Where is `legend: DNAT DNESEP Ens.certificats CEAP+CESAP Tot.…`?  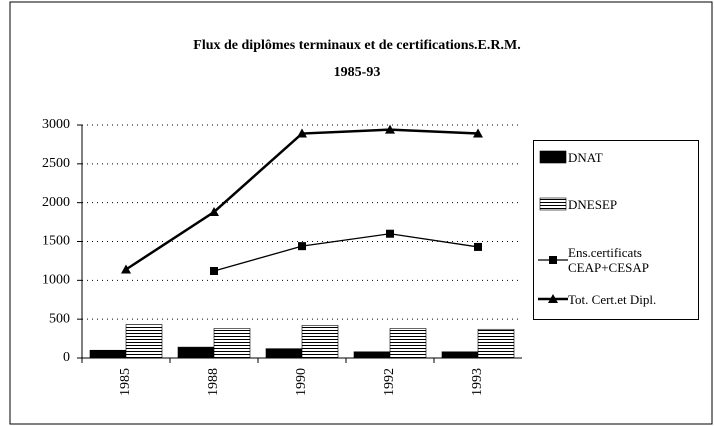 legend: DNAT DNESEP Ens.certificats CEAP+CESAP Tot.… is located at coordinates (616, 230).